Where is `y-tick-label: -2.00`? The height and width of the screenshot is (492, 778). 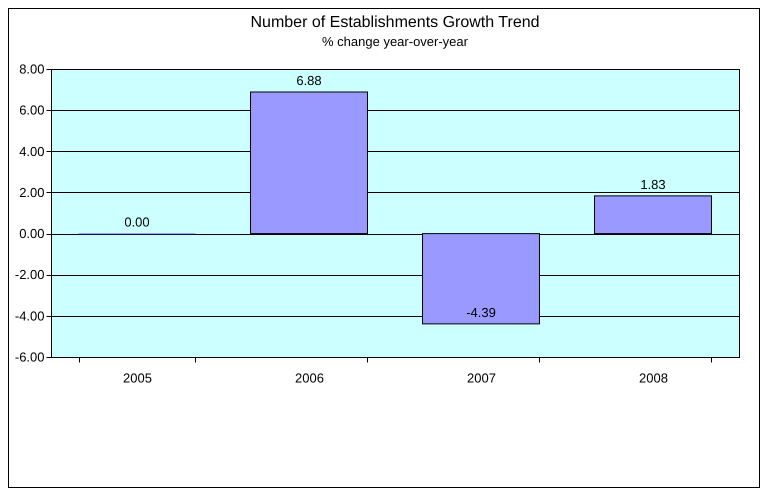
y-tick-label: -2.00 is located at coordinates (29, 274).